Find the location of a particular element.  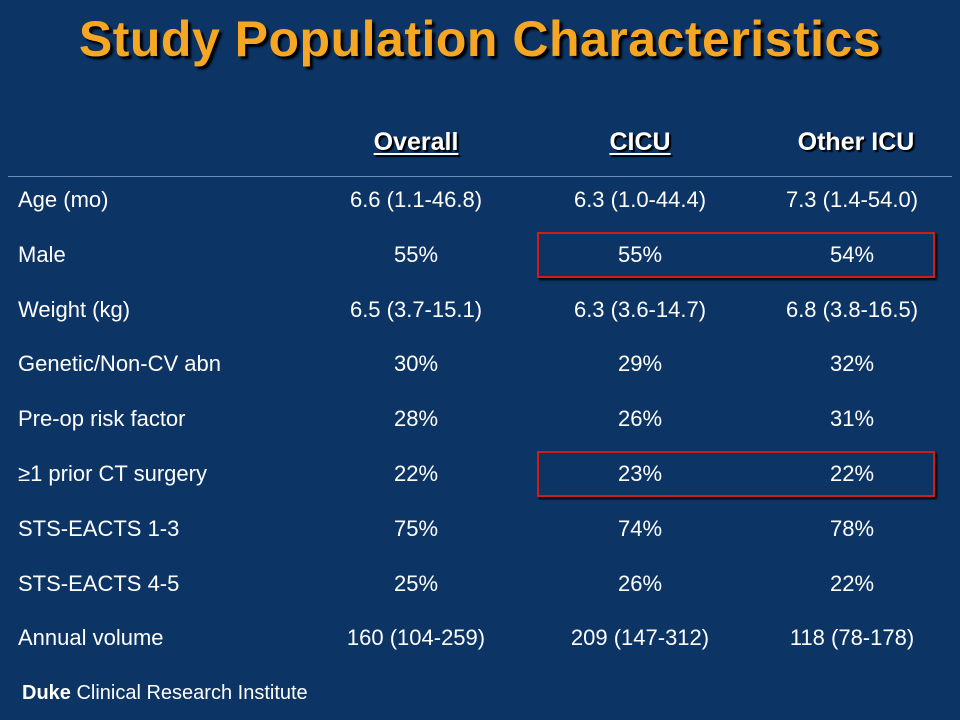

cell-other-icu: 6.8 (3.8-16.5) is located at coordinates (852, 309).